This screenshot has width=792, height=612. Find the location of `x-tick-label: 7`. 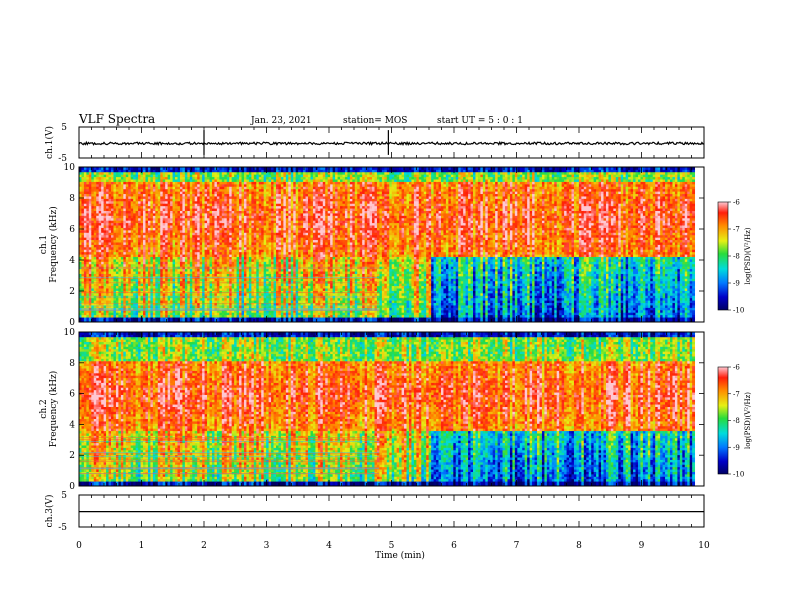

x-tick-label: 7 is located at coordinates (517, 546).